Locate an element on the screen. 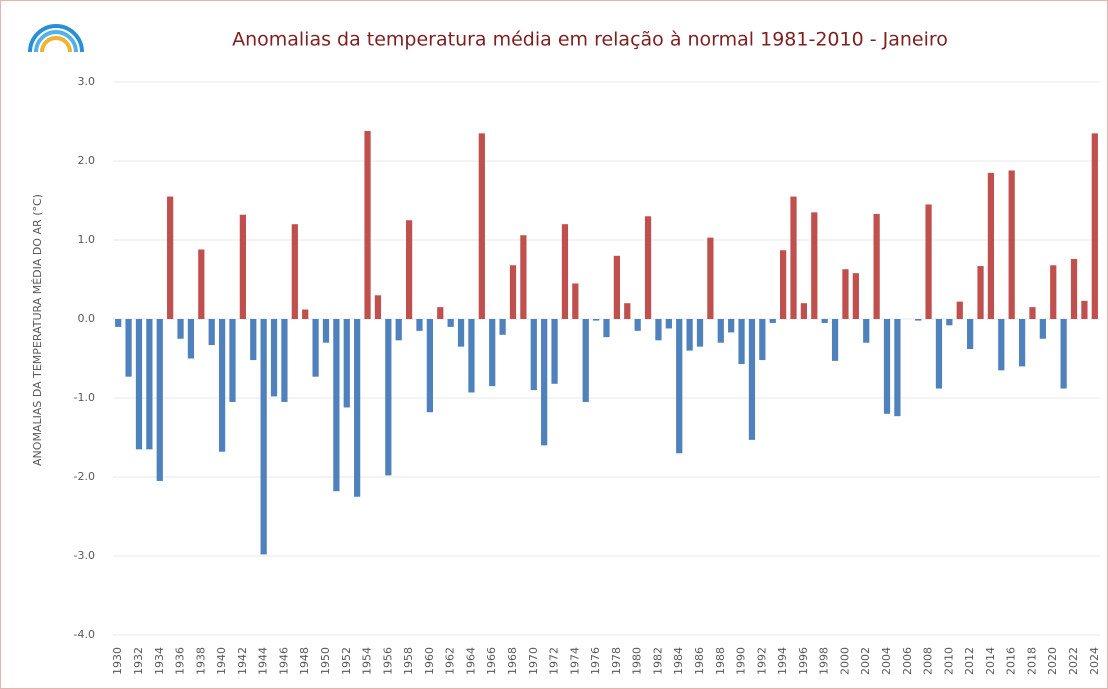 The height and width of the screenshot is (689, 1108). x-tick-label: 1946 is located at coordinates (283, 661).